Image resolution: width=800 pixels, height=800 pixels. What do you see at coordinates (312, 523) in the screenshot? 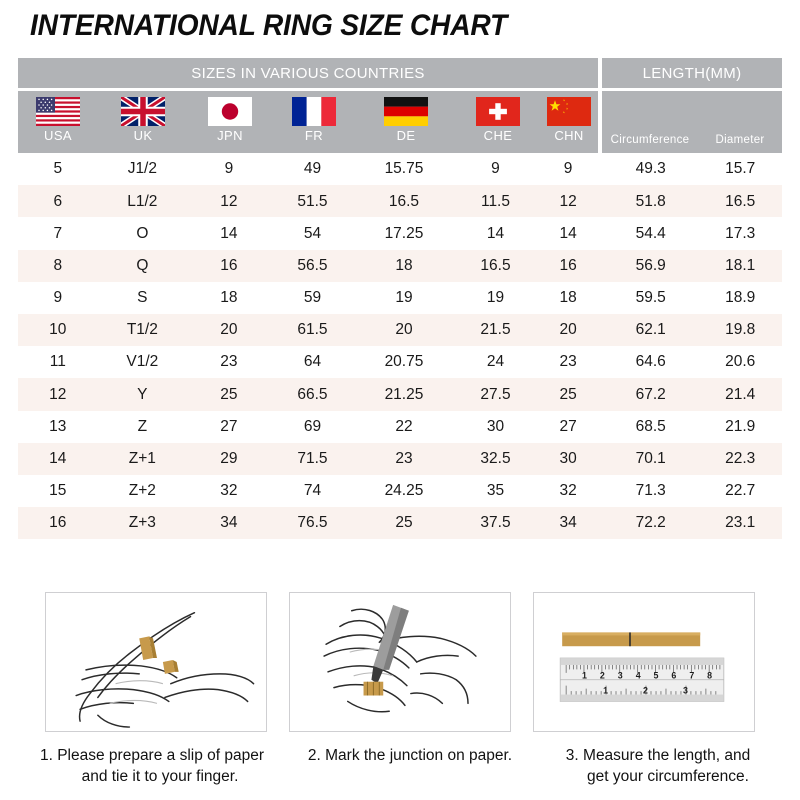
I see `cell-fr: 76.5` at bounding box center [312, 523].